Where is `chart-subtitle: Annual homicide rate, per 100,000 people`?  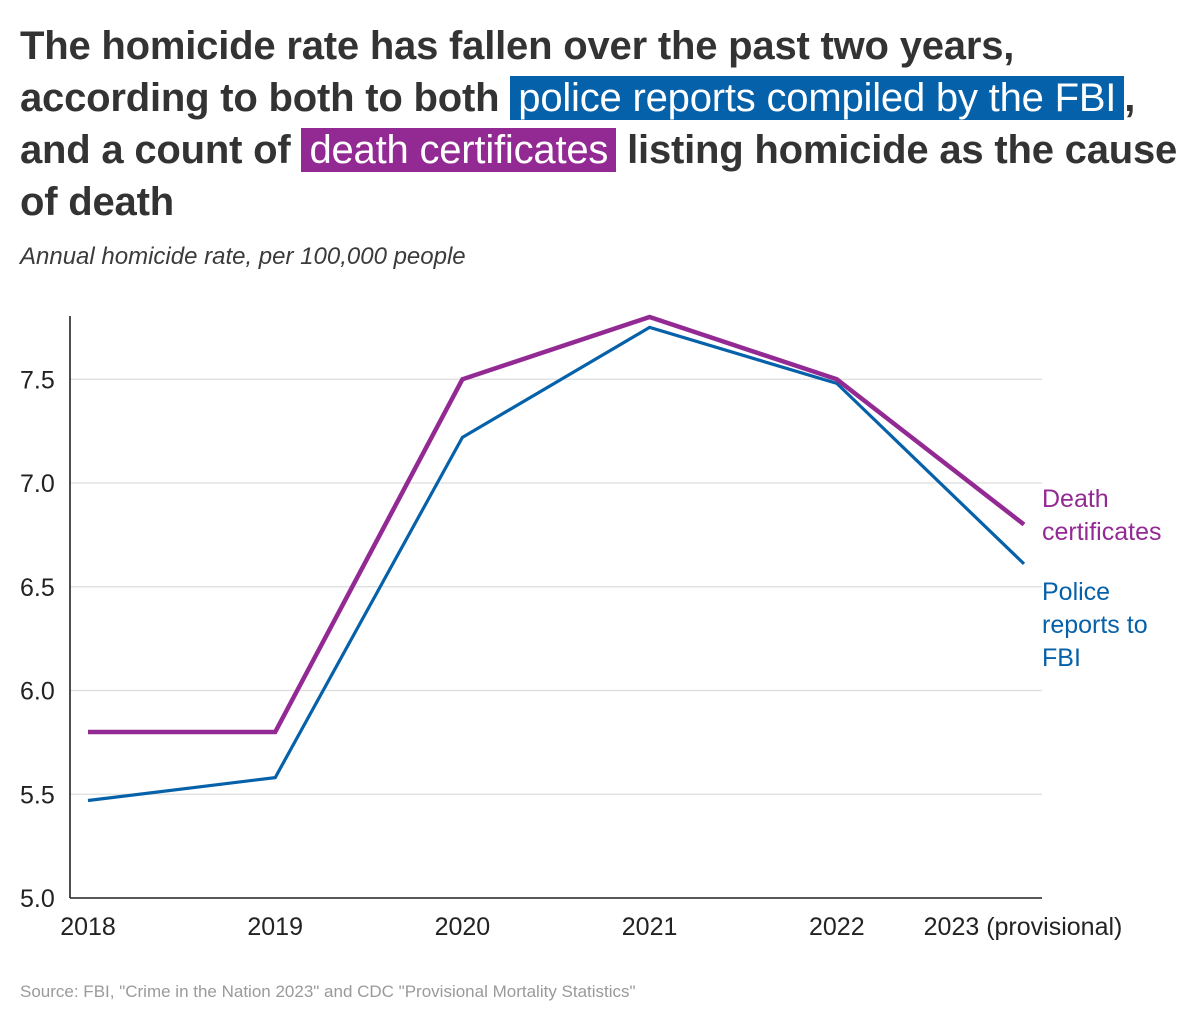
chart-subtitle: Annual homicide rate, per 100,000 people is located at coordinates (243, 256).